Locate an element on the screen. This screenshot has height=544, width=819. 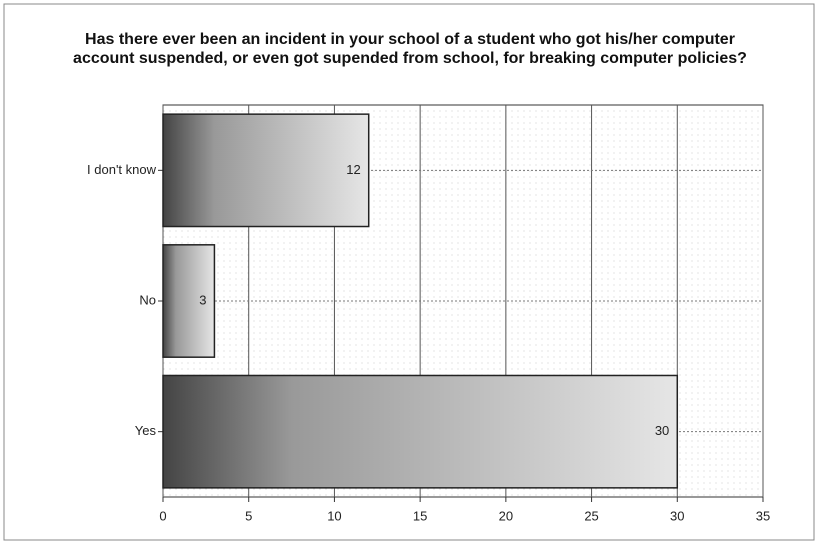
data-label: 12 is located at coordinates (353, 169).